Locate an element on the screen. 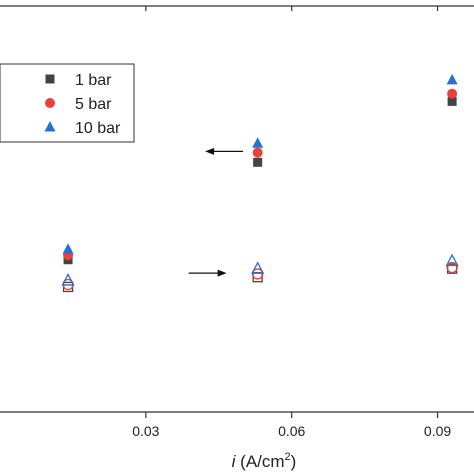 This screenshot has height=474, width=474. x-tick-label-0: 0.03 is located at coordinates (145, 431).